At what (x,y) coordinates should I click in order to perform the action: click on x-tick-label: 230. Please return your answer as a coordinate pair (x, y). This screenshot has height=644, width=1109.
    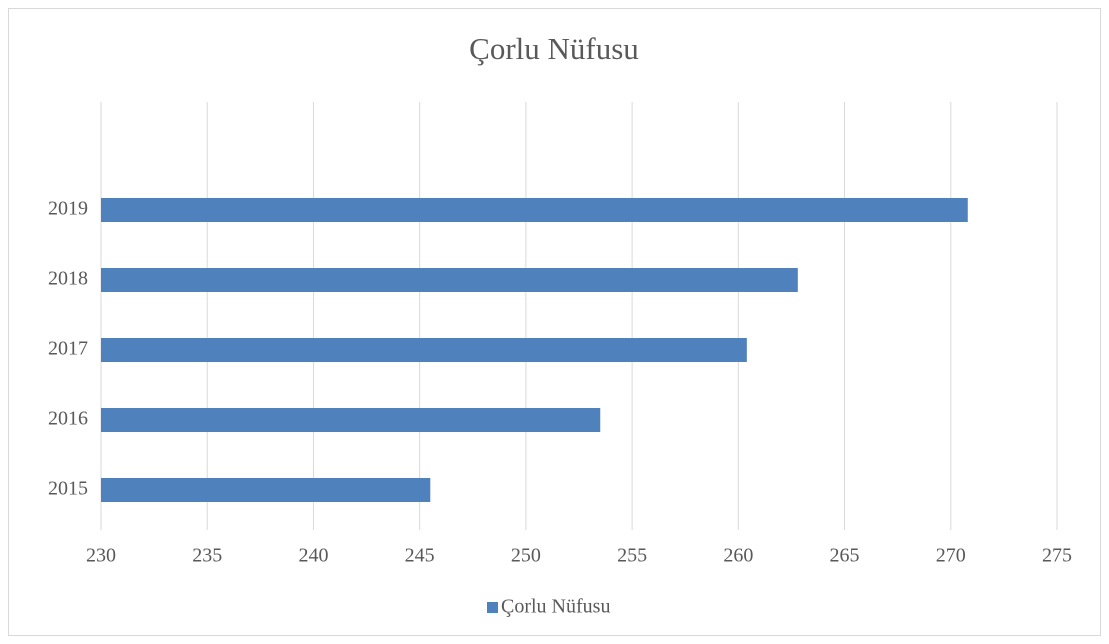
    Looking at the image, I should click on (101, 556).